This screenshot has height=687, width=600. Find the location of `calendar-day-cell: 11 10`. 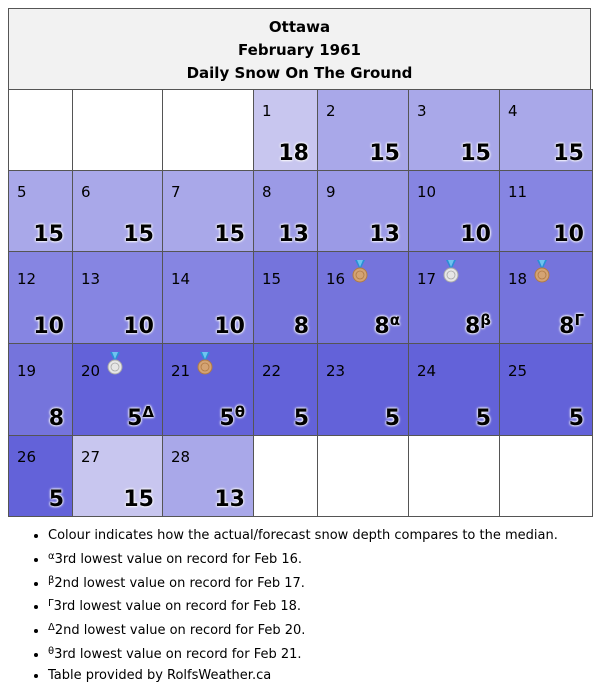

calendar-day-cell: 11 10 is located at coordinates (546, 211).